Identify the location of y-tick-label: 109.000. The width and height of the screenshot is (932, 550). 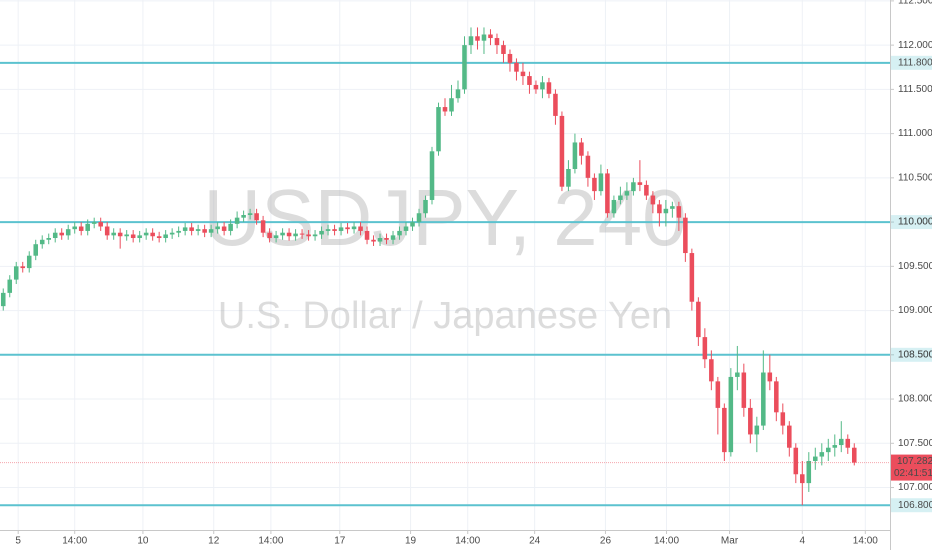
(915, 310).